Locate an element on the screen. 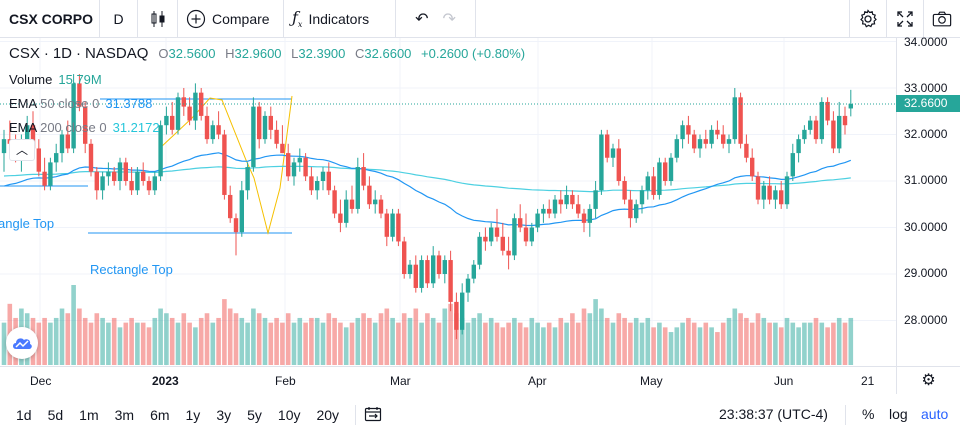  auto-scale-button: auto is located at coordinates (935, 414).